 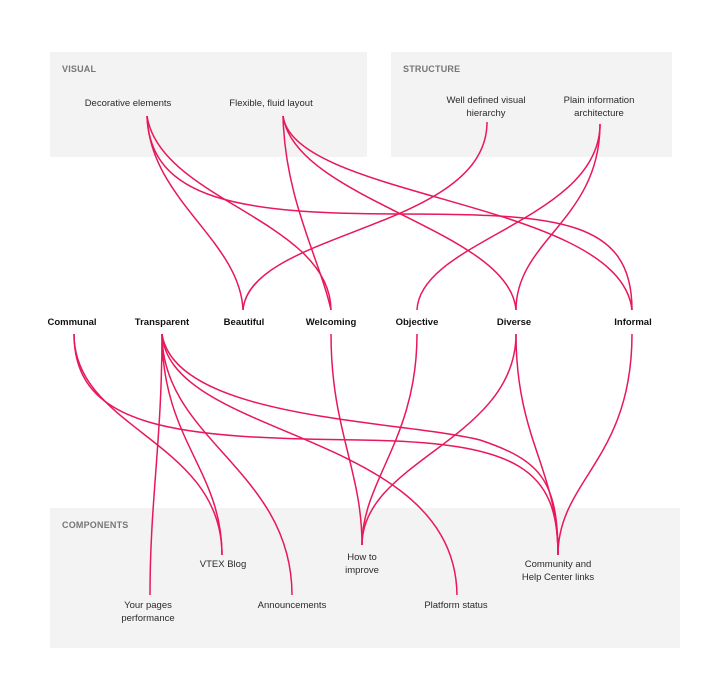 I want to click on value-communal: Communal, so click(x=72, y=322).